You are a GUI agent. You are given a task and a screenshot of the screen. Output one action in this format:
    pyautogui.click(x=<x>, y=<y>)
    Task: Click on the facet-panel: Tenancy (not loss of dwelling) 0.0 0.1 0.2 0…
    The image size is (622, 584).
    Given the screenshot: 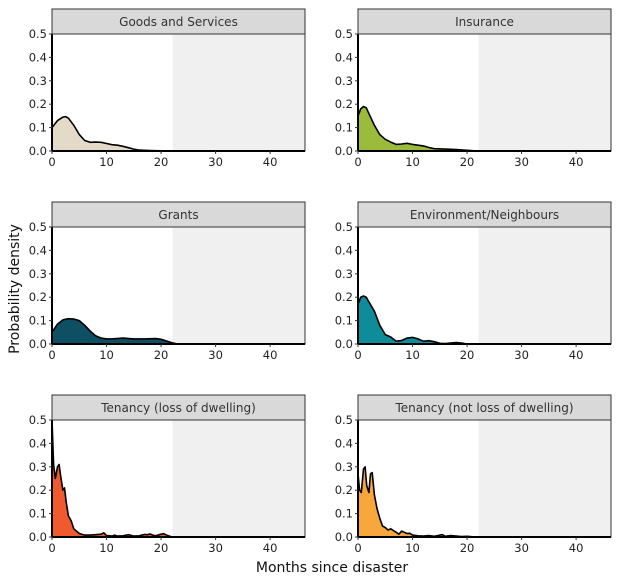 What is the action you would take?
    pyautogui.click(x=473, y=474)
    